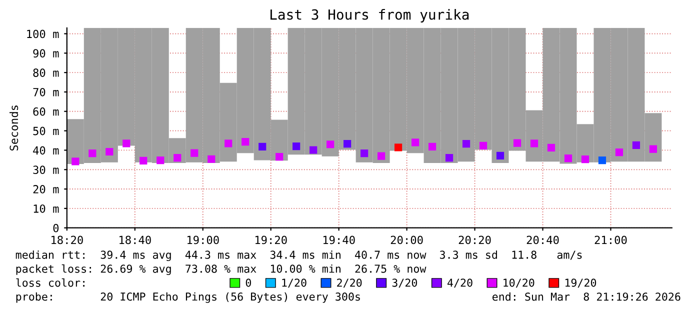  What do you see at coordinates (248, 282) in the screenshot?
I see `legend-label: 0` at bounding box center [248, 282].